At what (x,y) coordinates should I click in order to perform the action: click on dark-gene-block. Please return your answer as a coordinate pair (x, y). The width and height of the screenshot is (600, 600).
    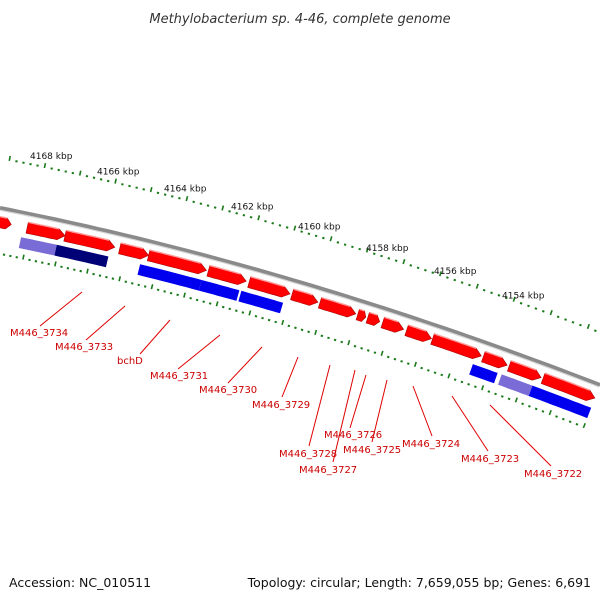
    Looking at the image, I should click on (81, 256).